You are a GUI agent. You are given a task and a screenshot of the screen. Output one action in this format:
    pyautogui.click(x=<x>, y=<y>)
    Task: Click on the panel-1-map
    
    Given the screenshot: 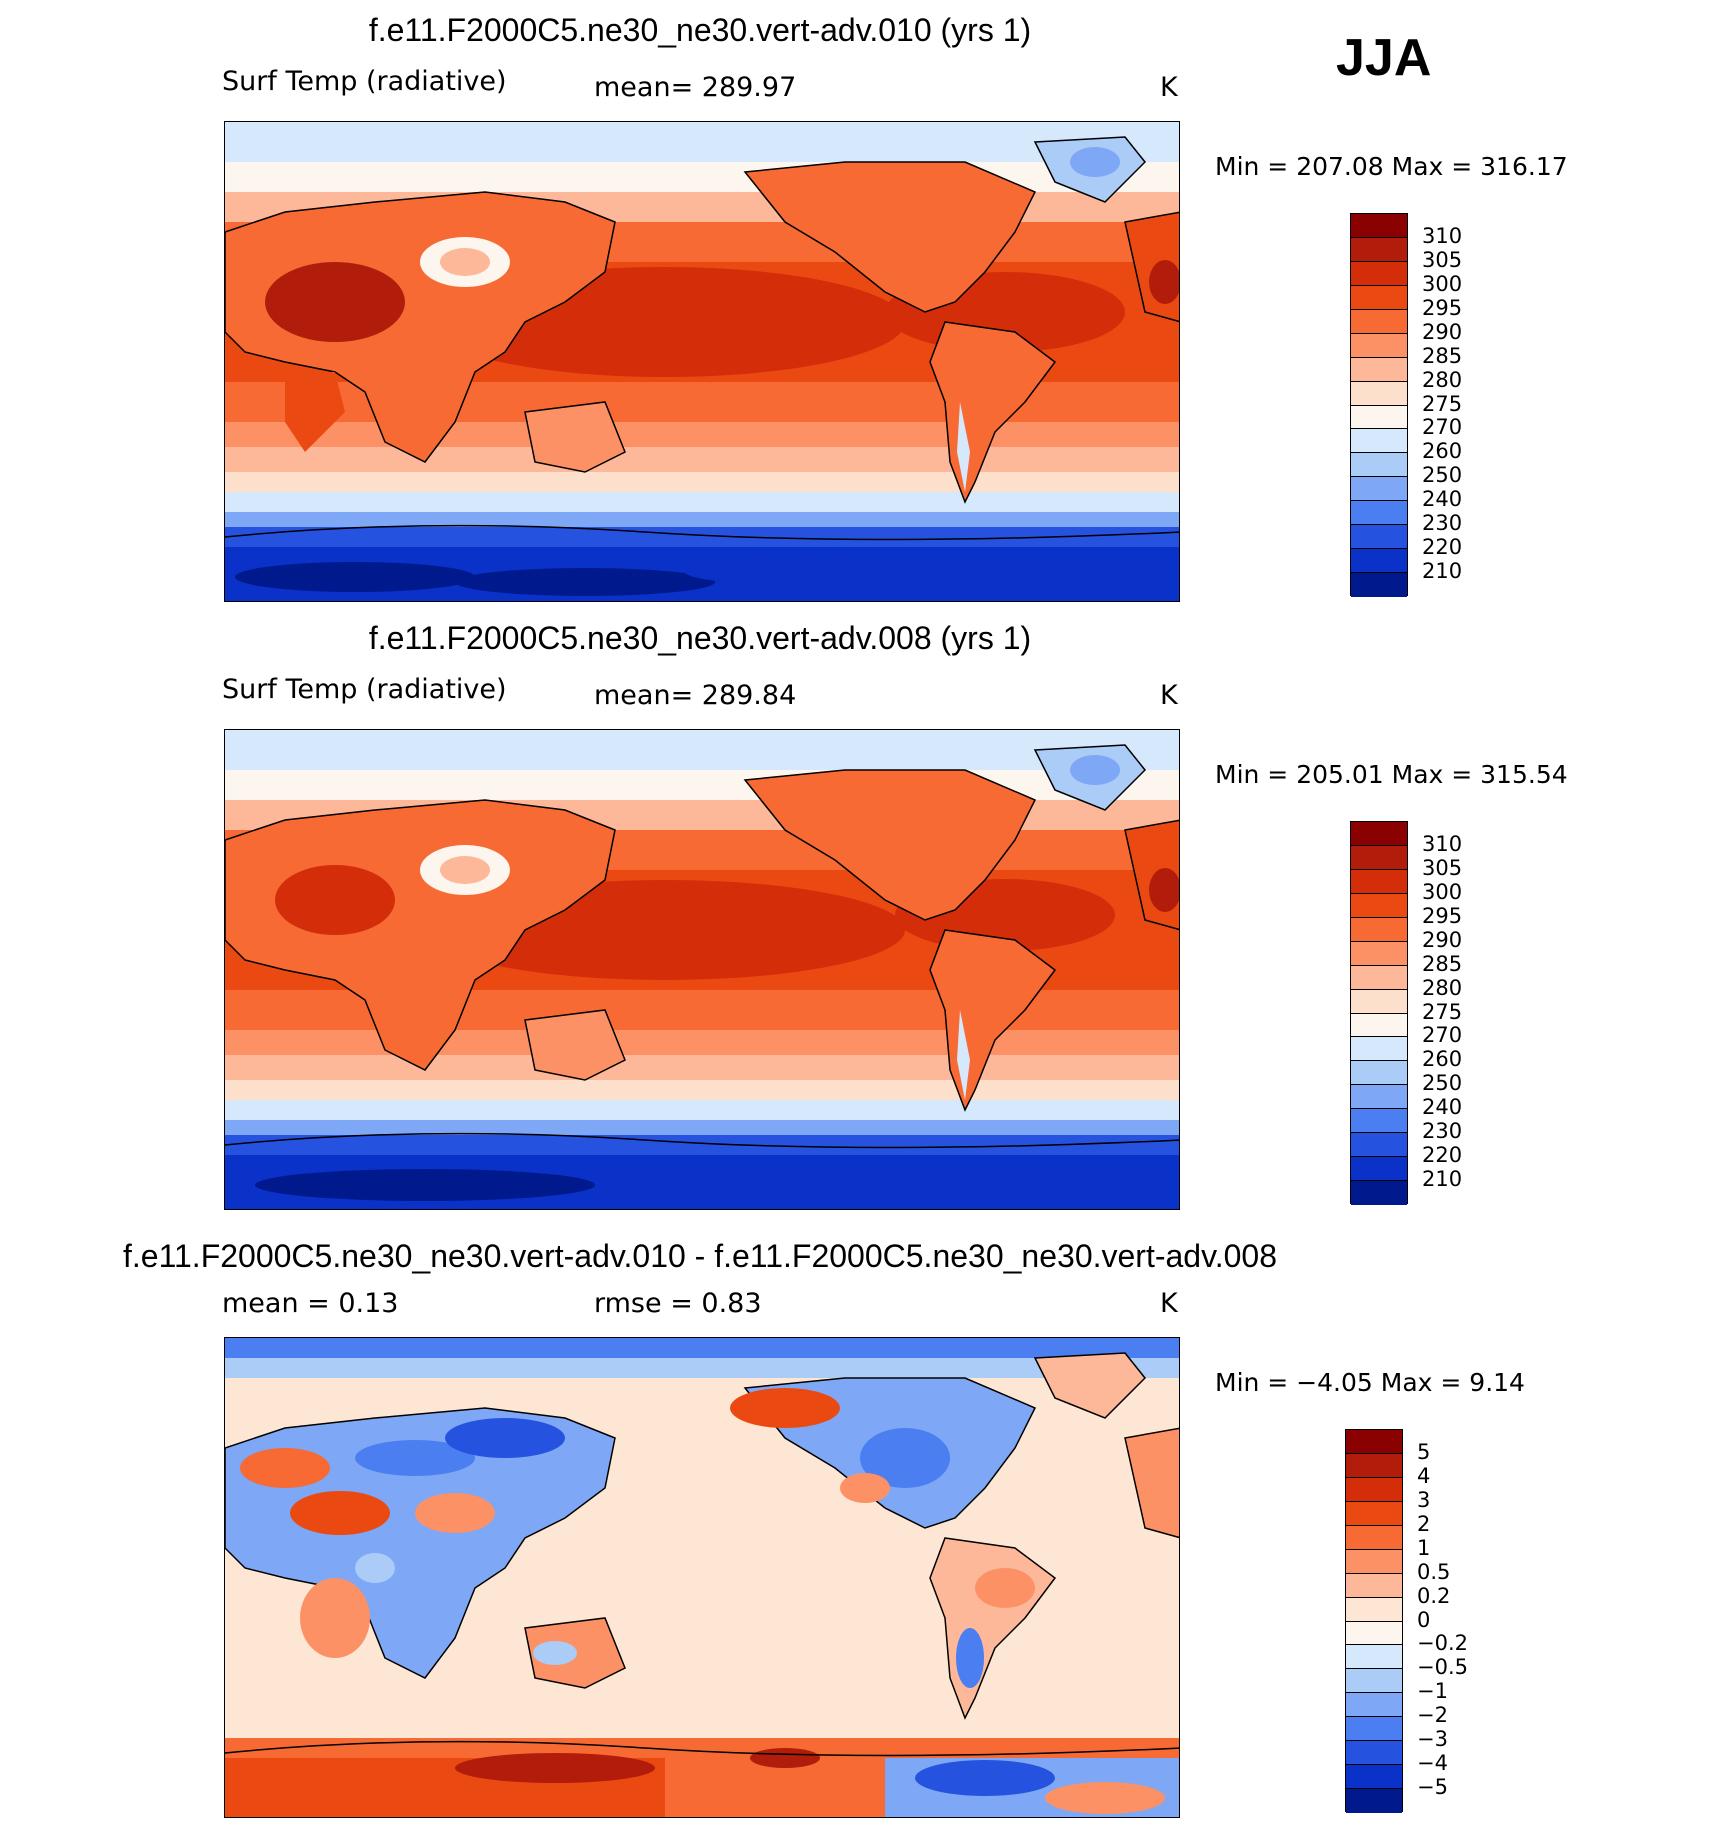 What is the action you would take?
    pyautogui.click(x=702, y=361)
    